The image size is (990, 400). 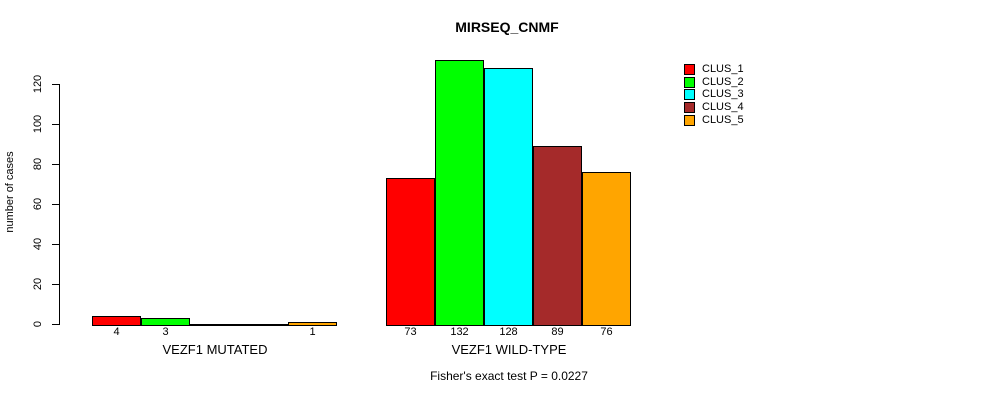 I want to click on y-tick-label: 0, so click(x=38, y=324).